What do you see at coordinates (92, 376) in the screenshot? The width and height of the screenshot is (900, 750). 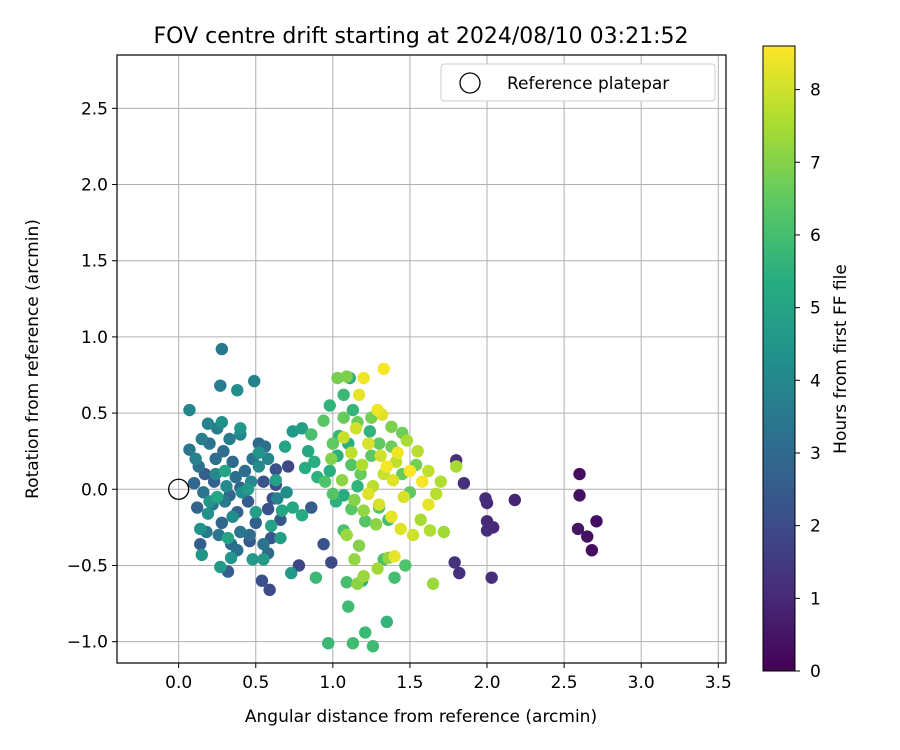 I see `y-axis: −1.0 −0.5 0.0 0.5 1.0 1.5 2.0 2.5` at bounding box center [92, 376].